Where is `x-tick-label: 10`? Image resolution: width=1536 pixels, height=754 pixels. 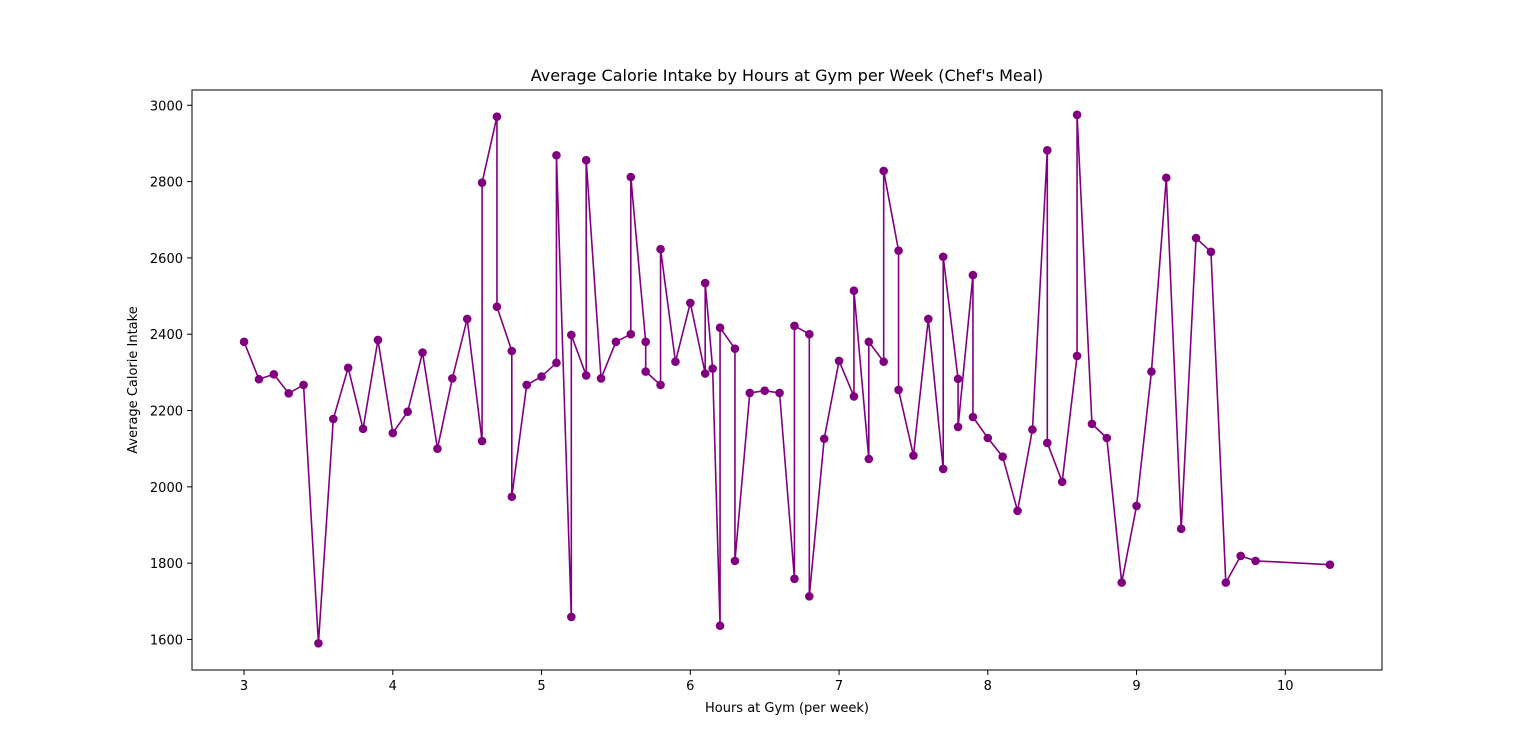 x-tick-label: 10 is located at coordinates (1285, 686).